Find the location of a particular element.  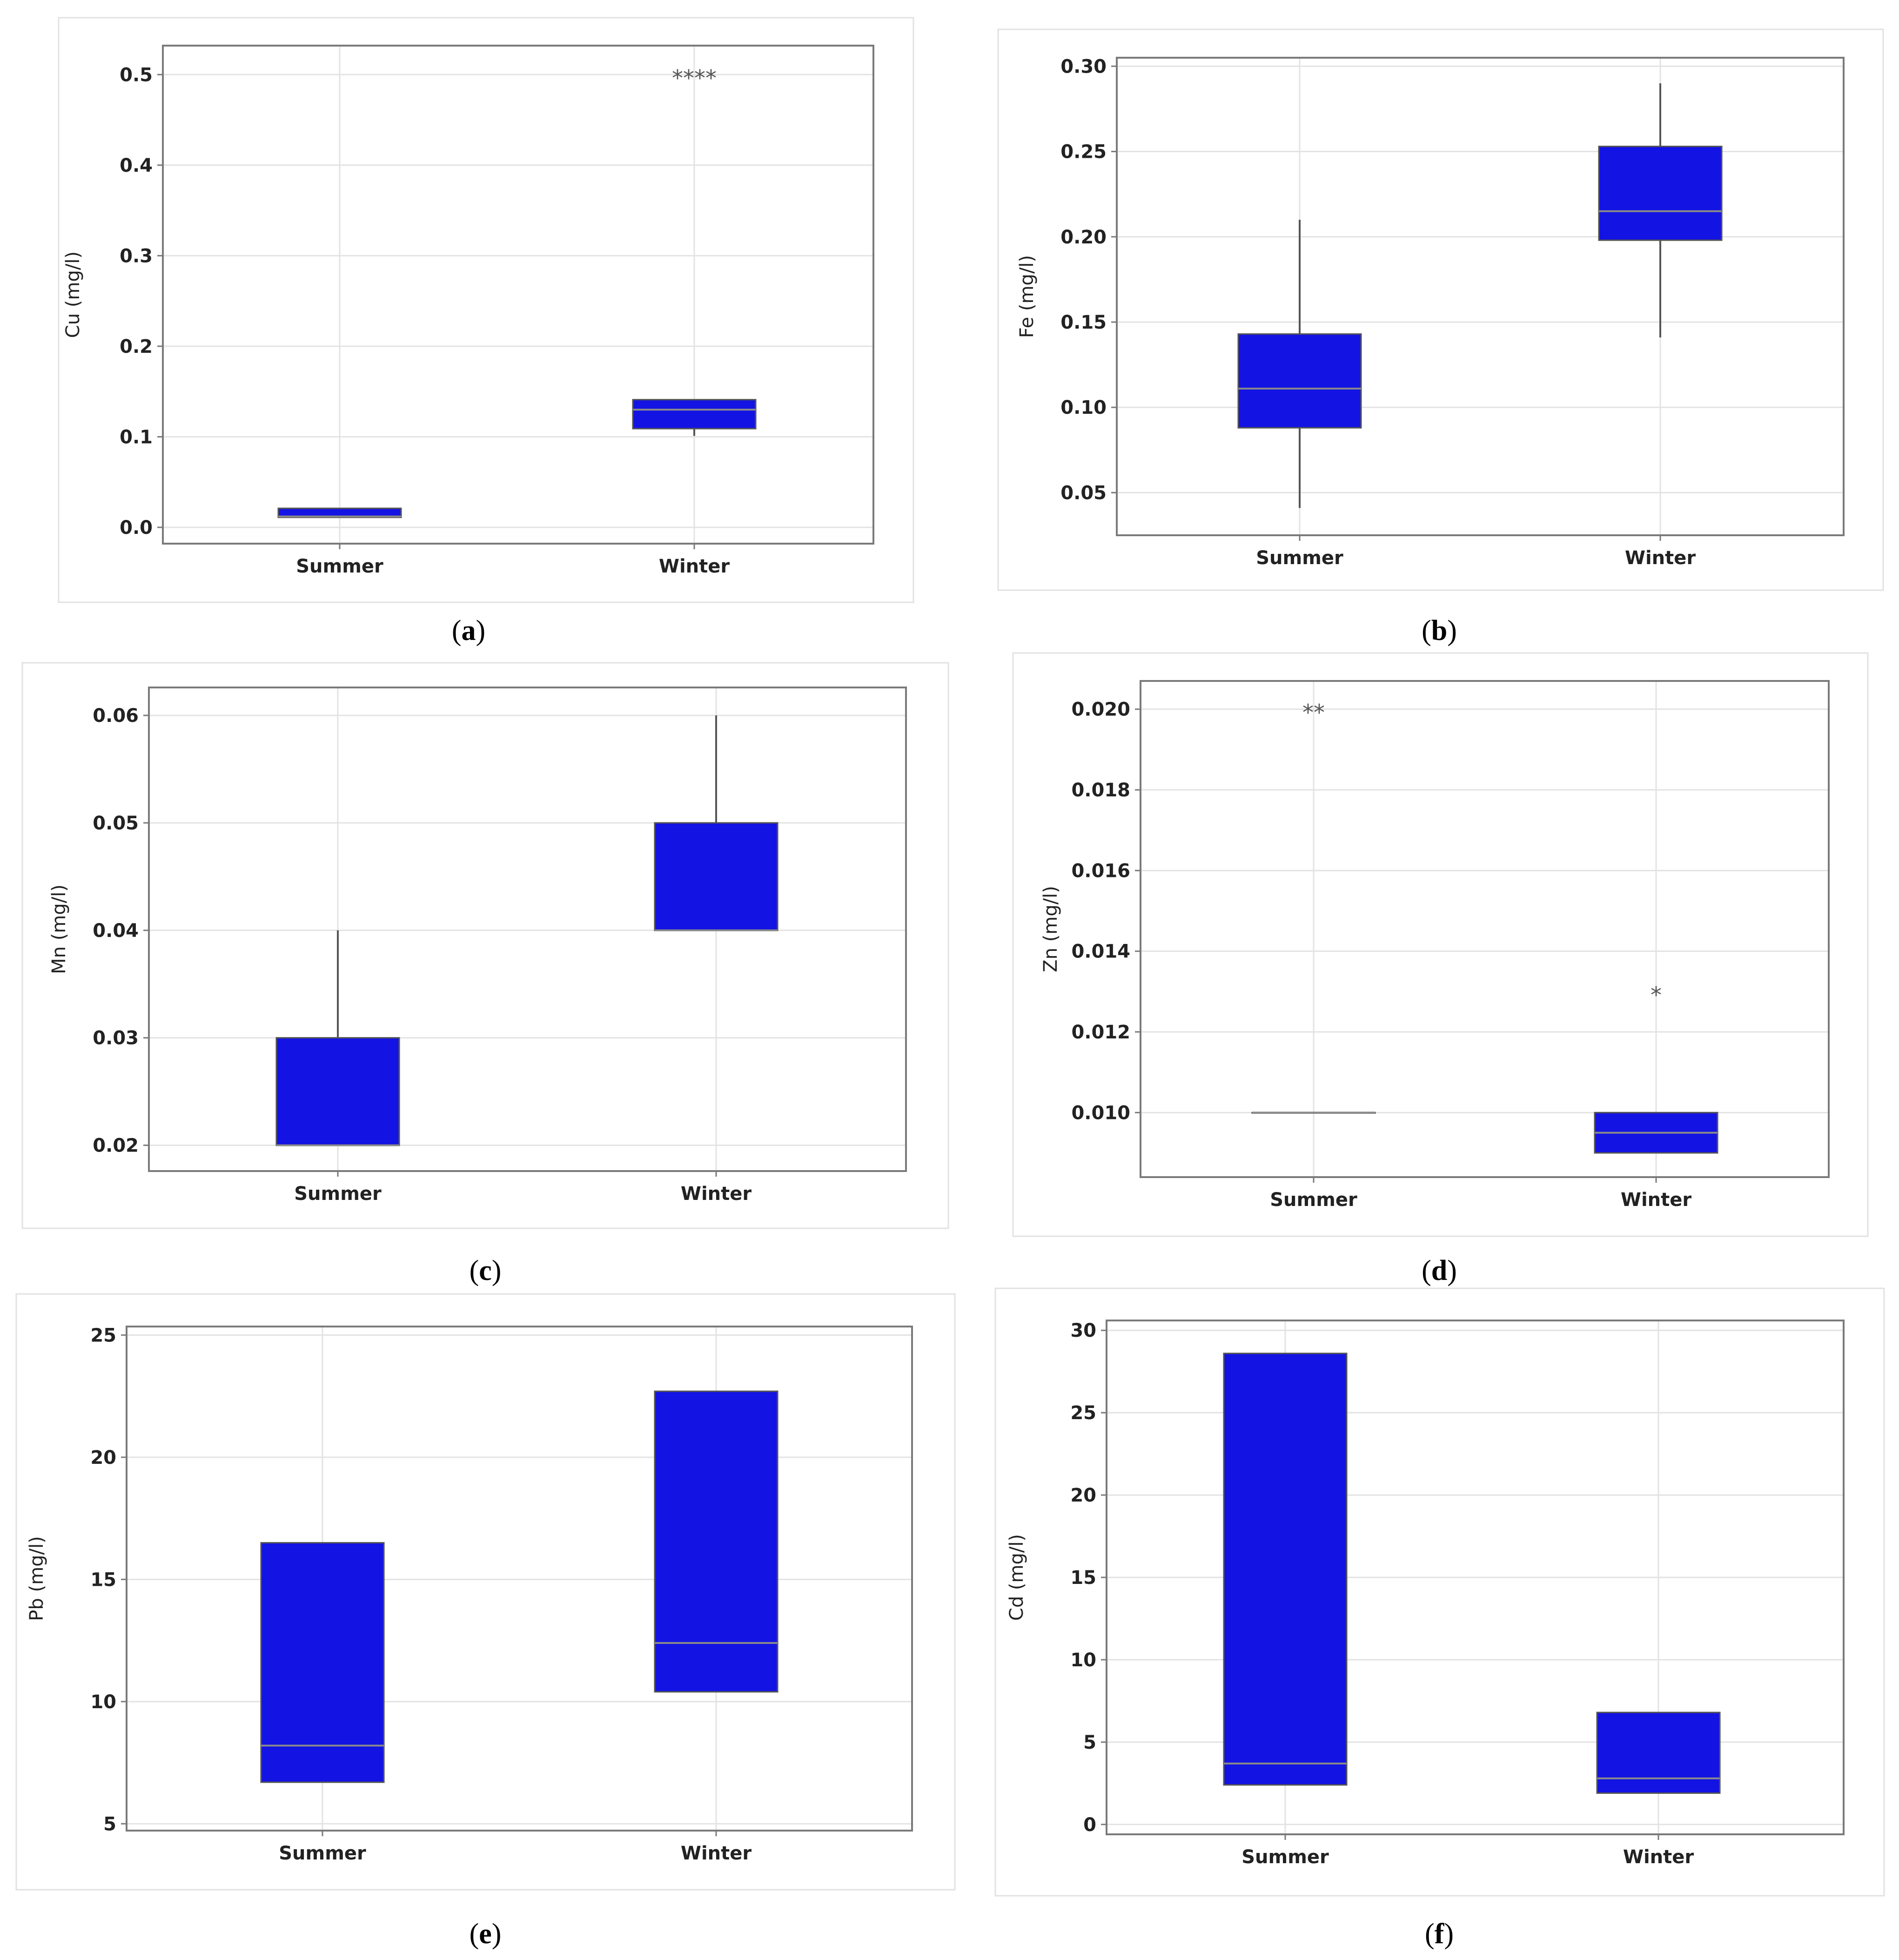

y-axis-label: Zn (mg/l) is located at coordinates (1050, 929).